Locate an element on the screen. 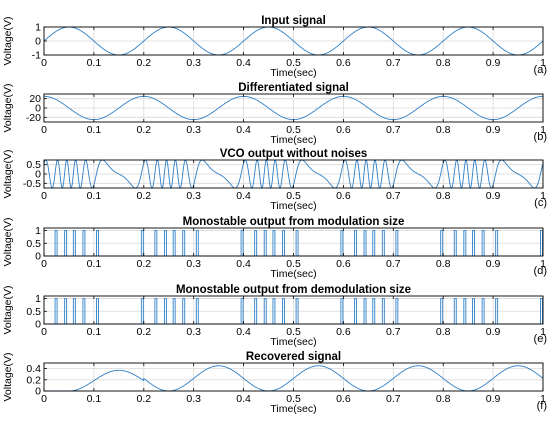 The image size is (550, 429). panel-label: (a) is located at coordinates (540, 70).